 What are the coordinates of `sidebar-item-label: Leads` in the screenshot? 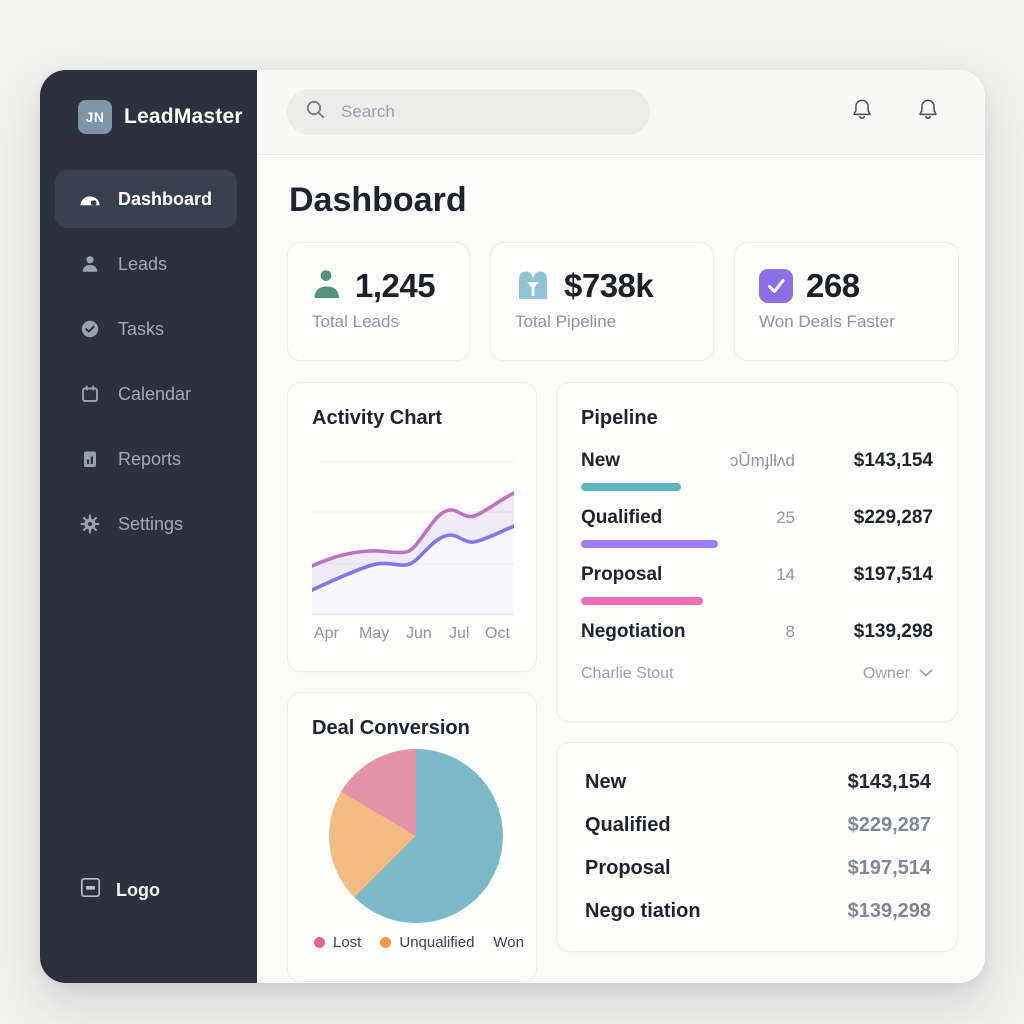 It's located at (143, 263).